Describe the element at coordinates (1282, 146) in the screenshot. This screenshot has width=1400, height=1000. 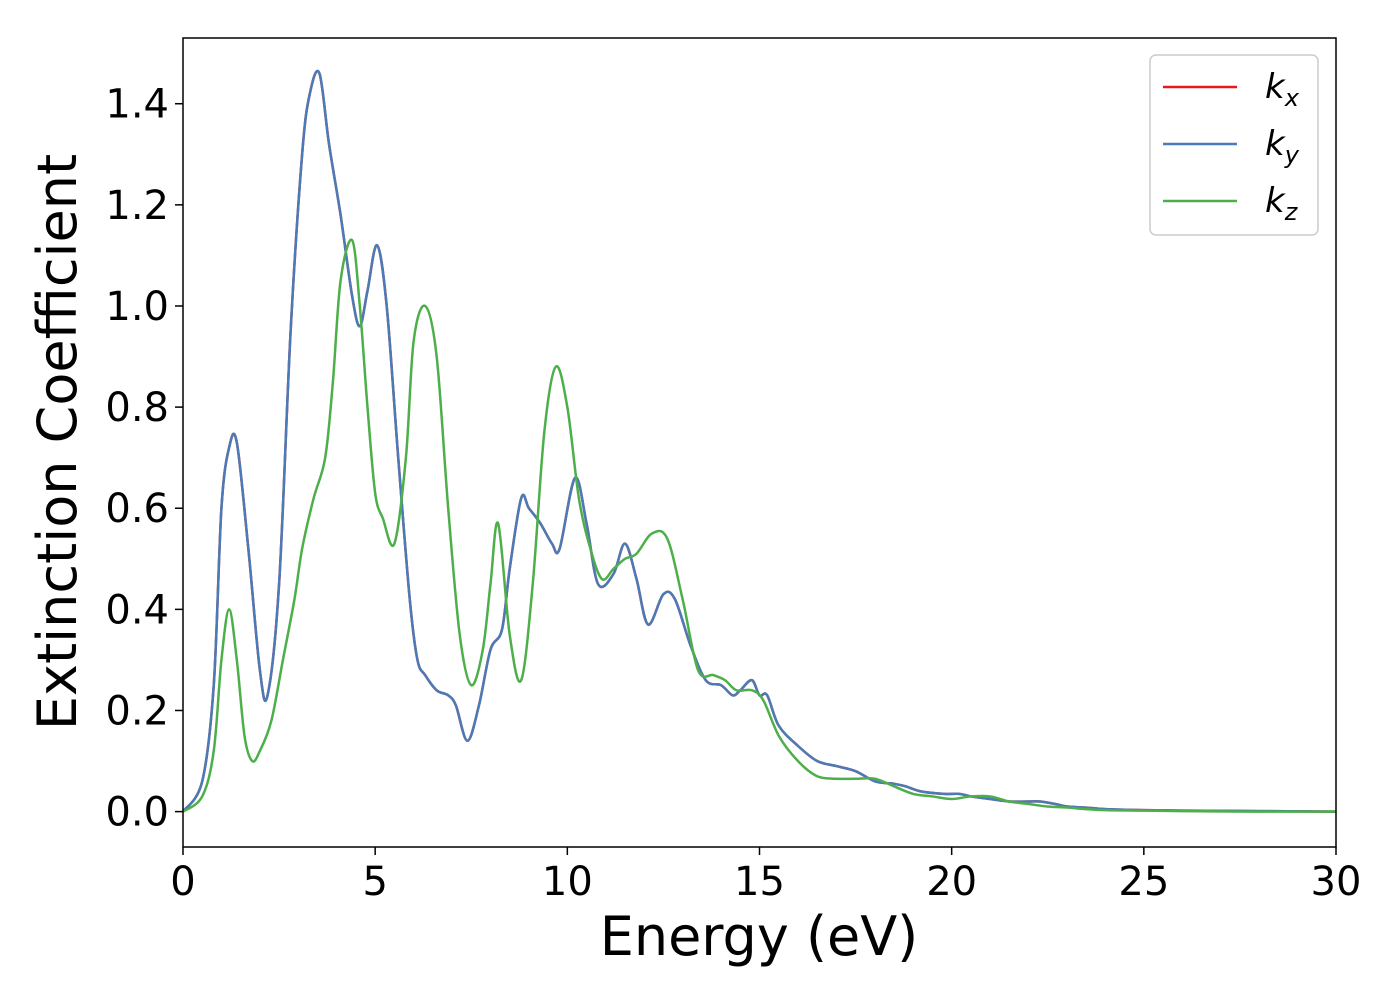
I see `legend-label-y: ky` at that location.